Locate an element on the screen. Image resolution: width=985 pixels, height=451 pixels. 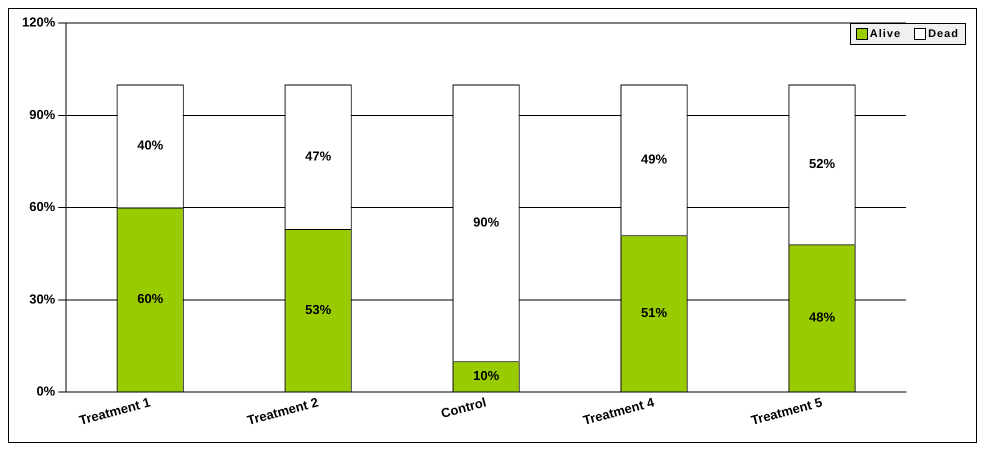
data-label: 48% is located at coordinates (822, 317).